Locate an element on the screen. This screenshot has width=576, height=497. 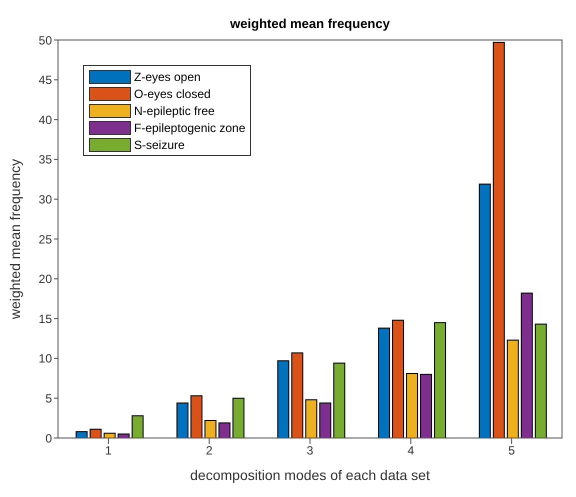
legend-label: S-seizure is located at coordinates (159, 145).